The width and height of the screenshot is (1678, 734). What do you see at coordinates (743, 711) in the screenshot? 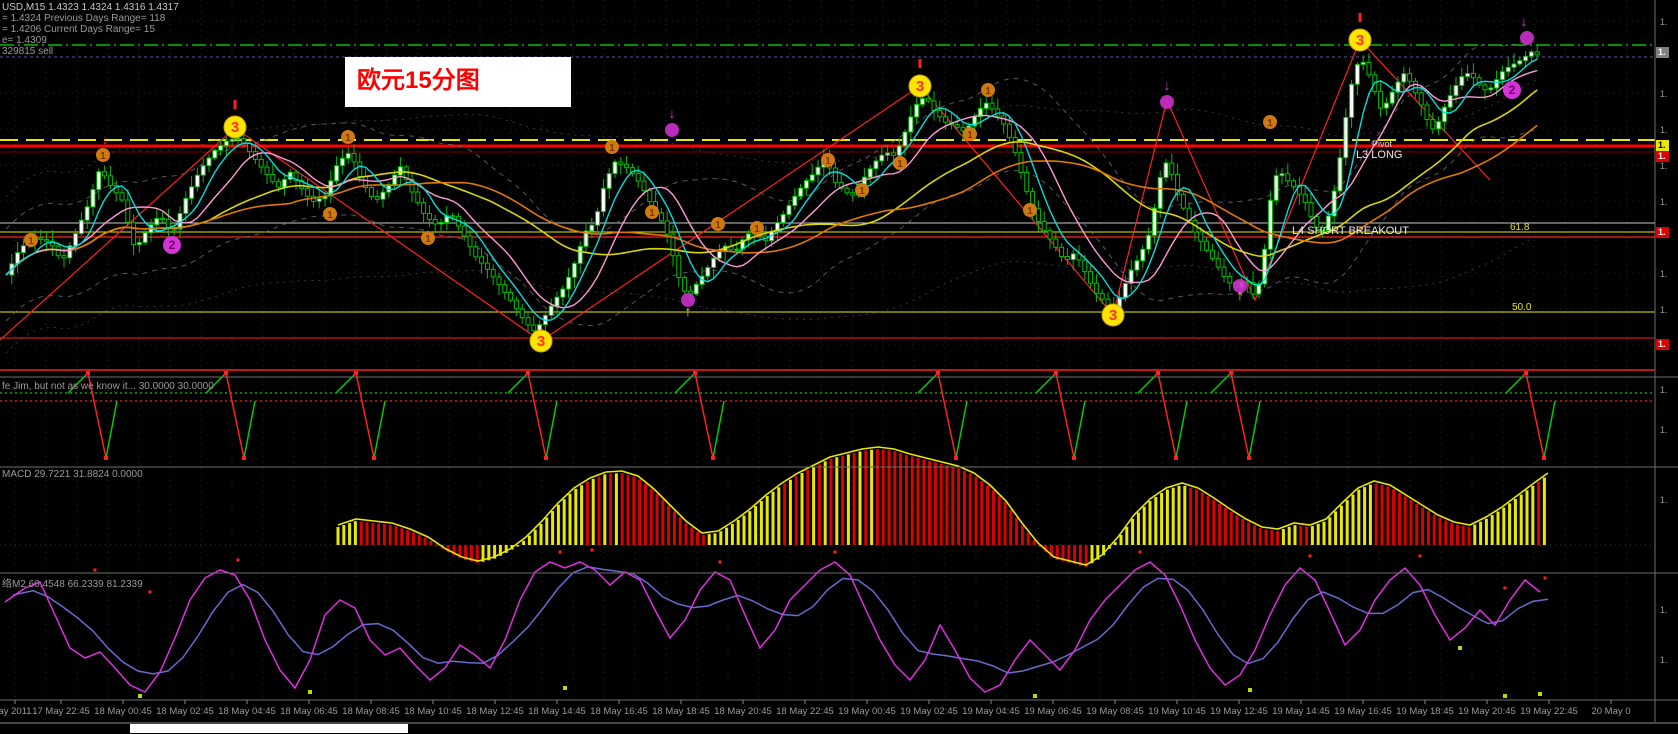
I see `time-axis-label: 18 May 20:45` at bounding box center [743, 711].